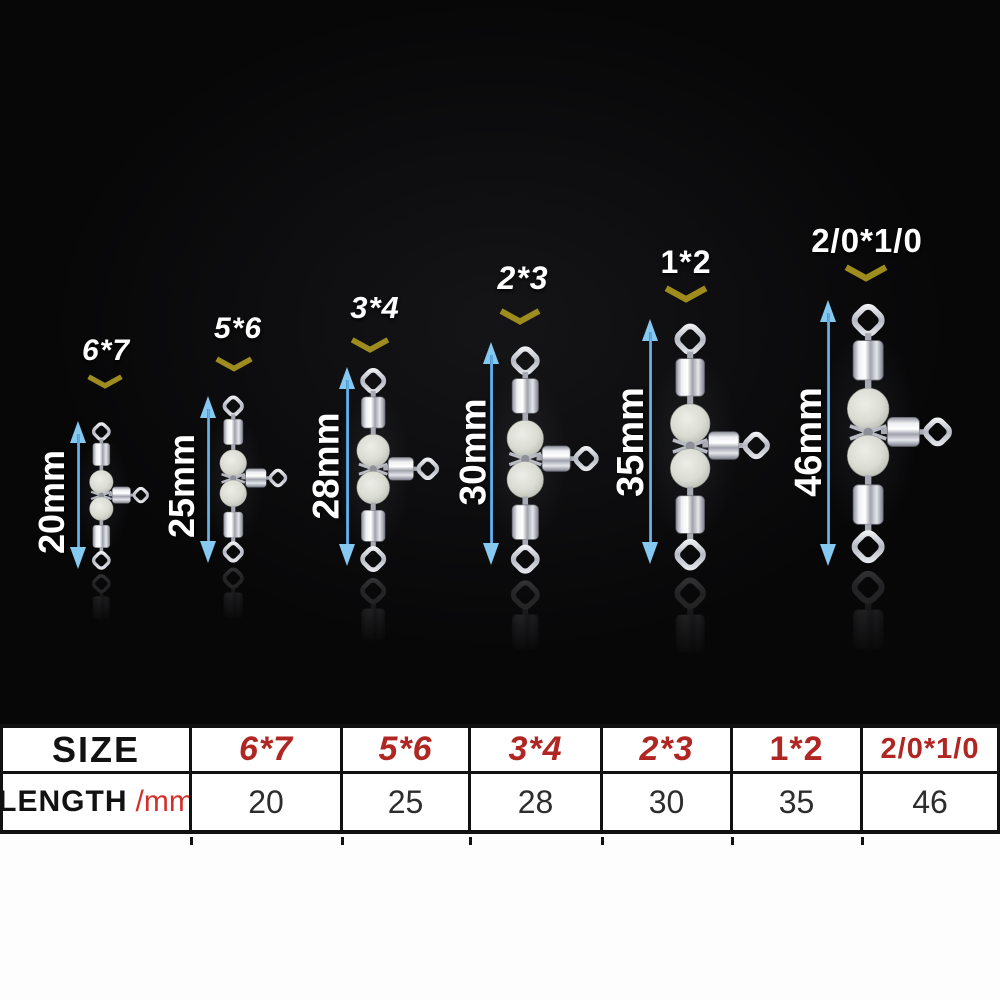 The width and height of the screenshot is (1000, 1000). Describe the element at coordinates (267, 751) in the screenshot. I see `table-size-value: 6*7` at that location.